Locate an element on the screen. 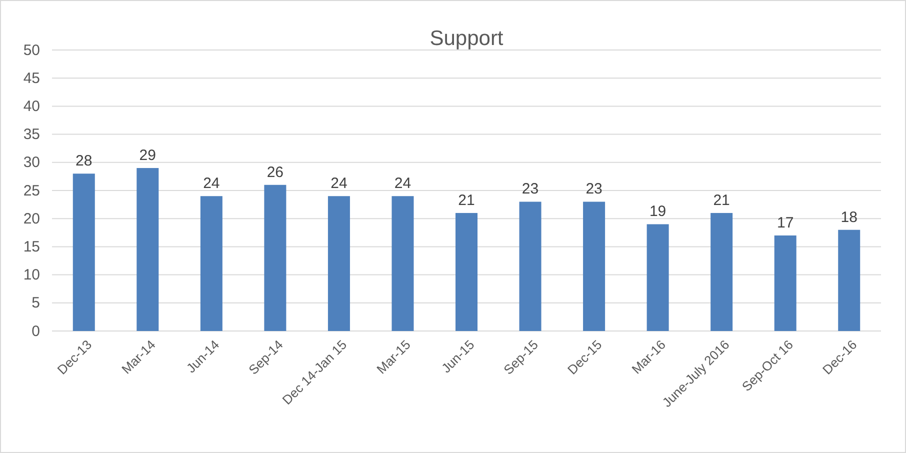 Image resolution: width=906 pixels, height=453 pixels. data-label: 28 is located at coordinates (84, 161).